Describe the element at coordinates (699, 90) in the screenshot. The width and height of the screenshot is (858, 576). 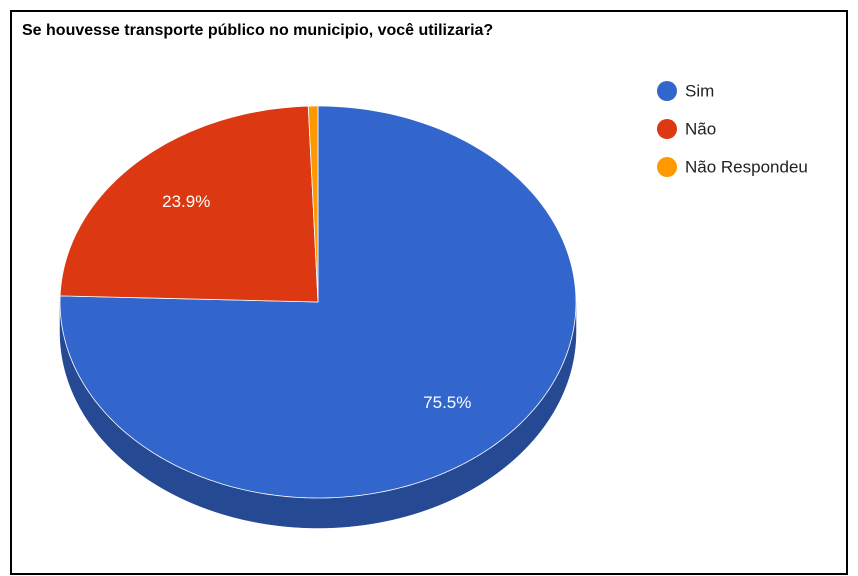
I see `legend-label: Sim` at that location.